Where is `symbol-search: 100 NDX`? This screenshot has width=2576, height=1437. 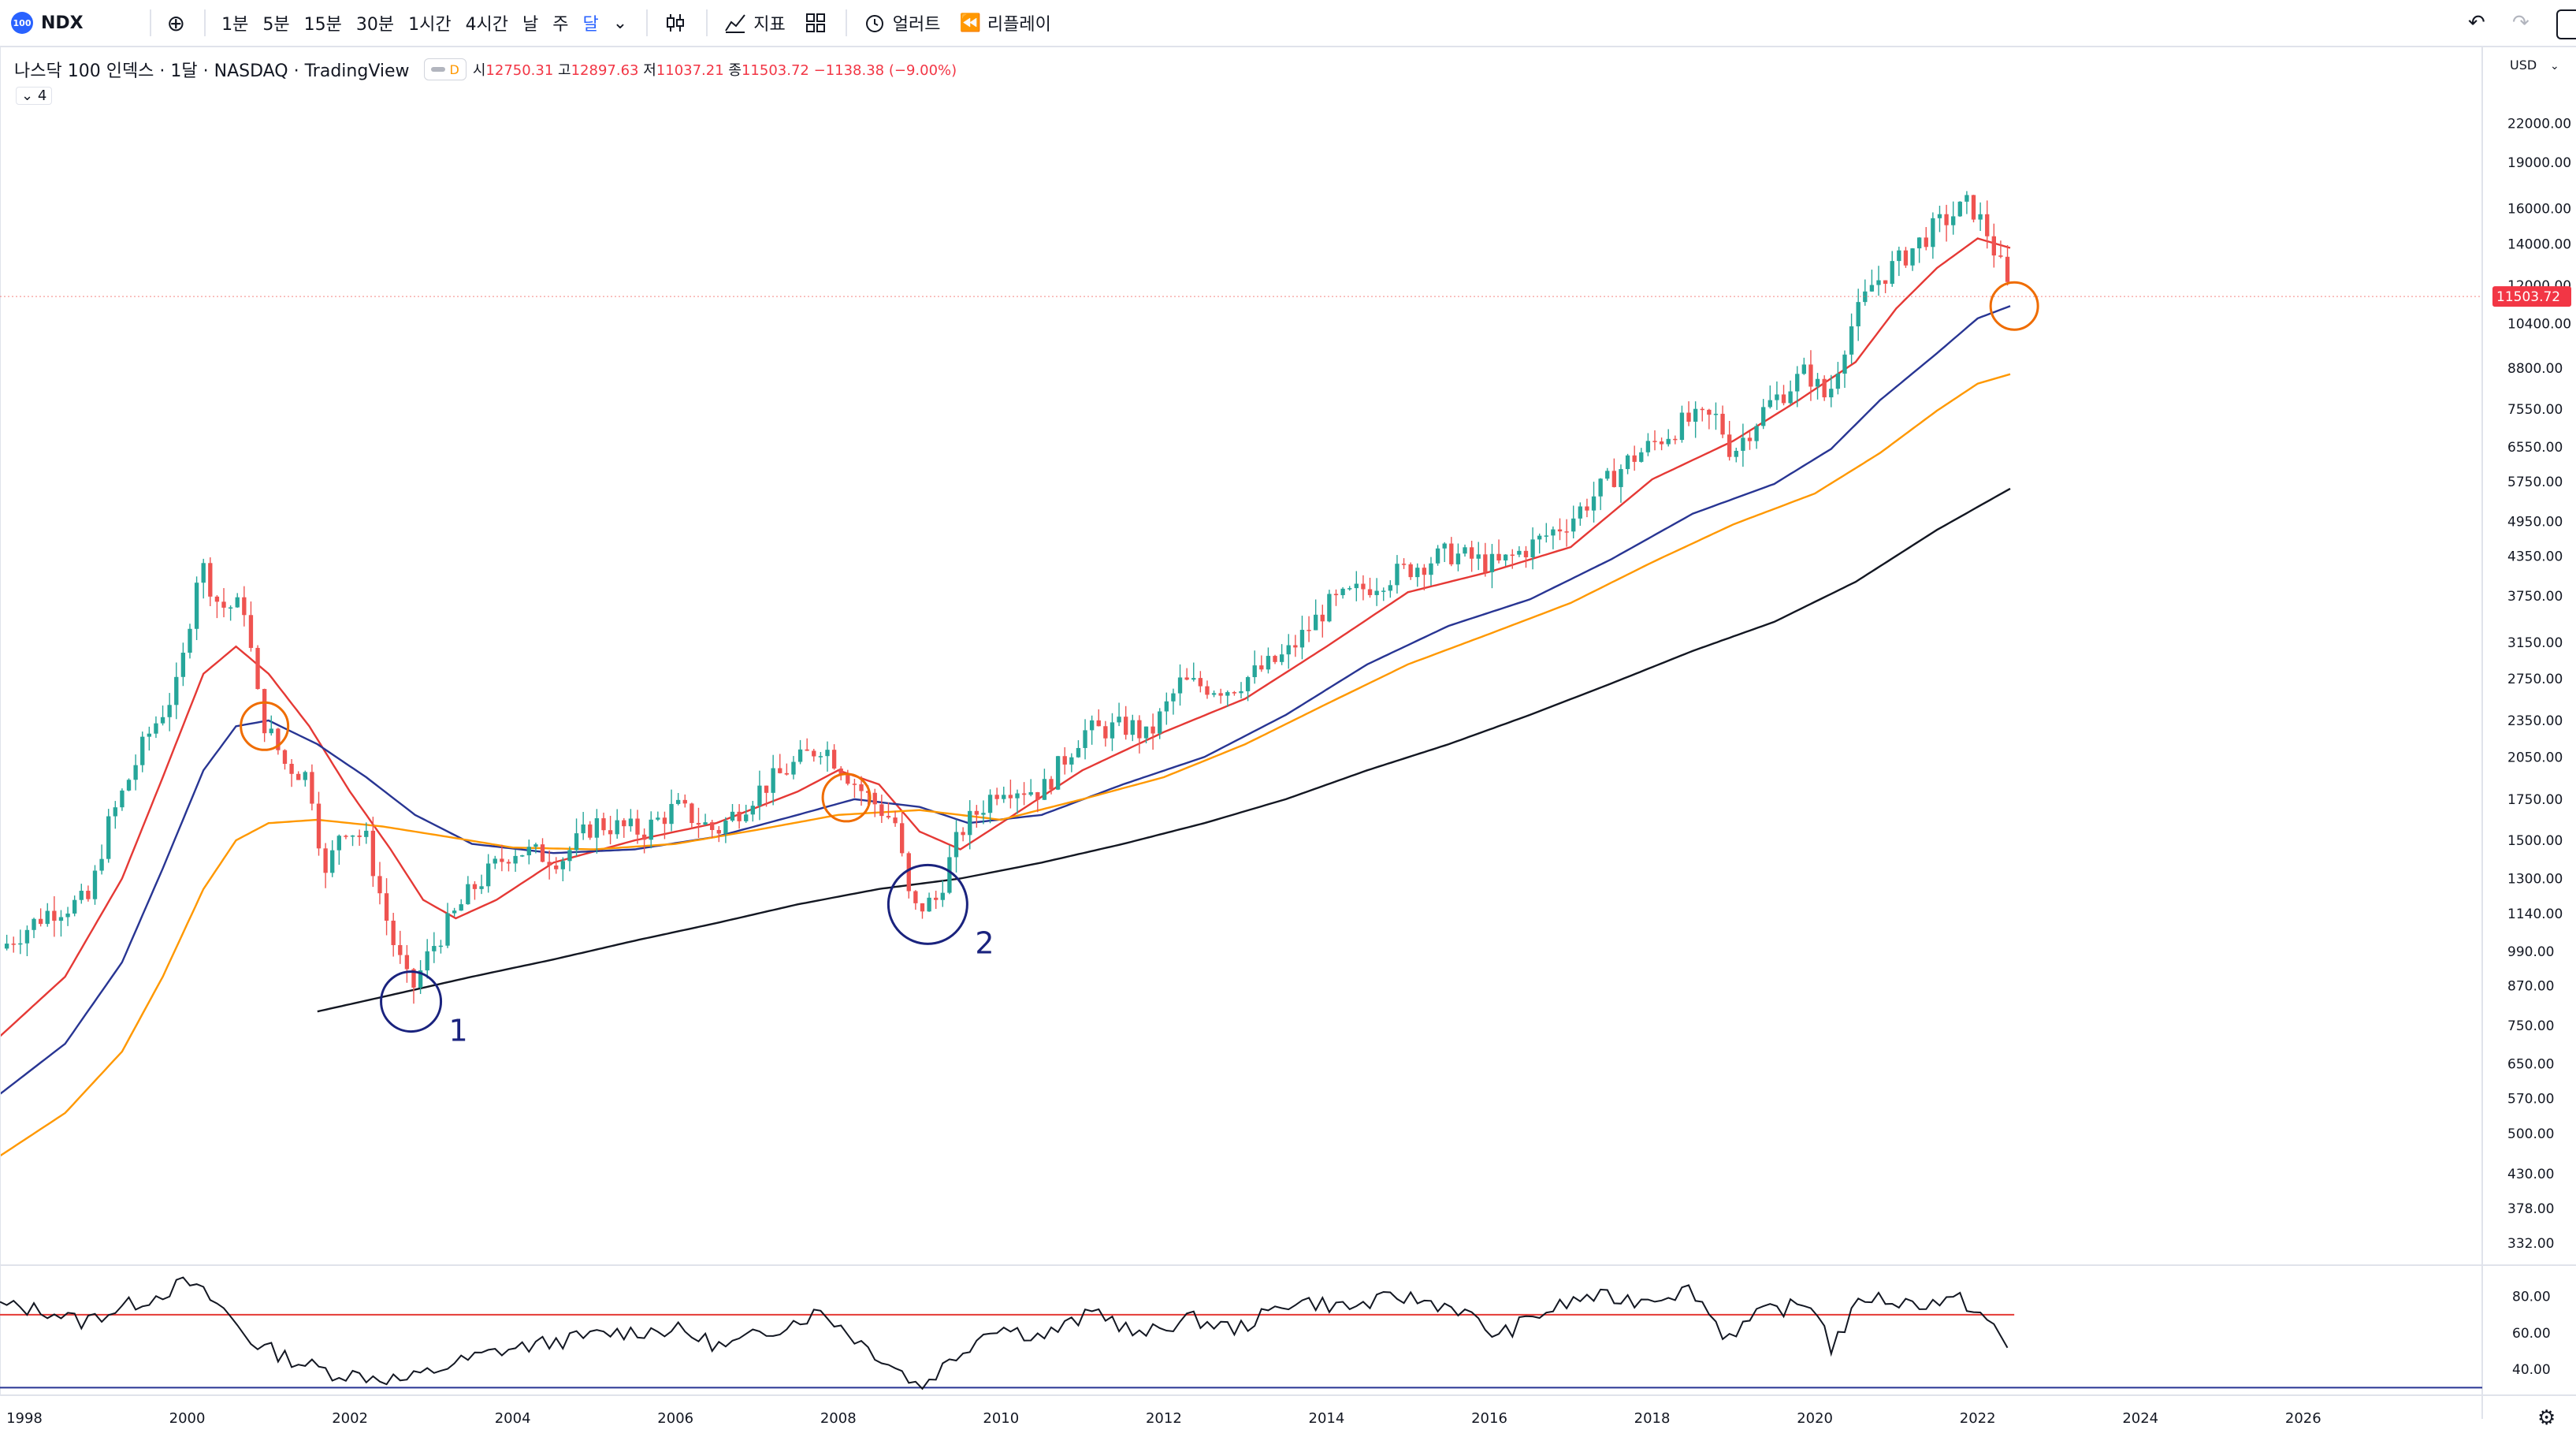 symbol-search: 100 NDX is located at coordinates (47, 23).